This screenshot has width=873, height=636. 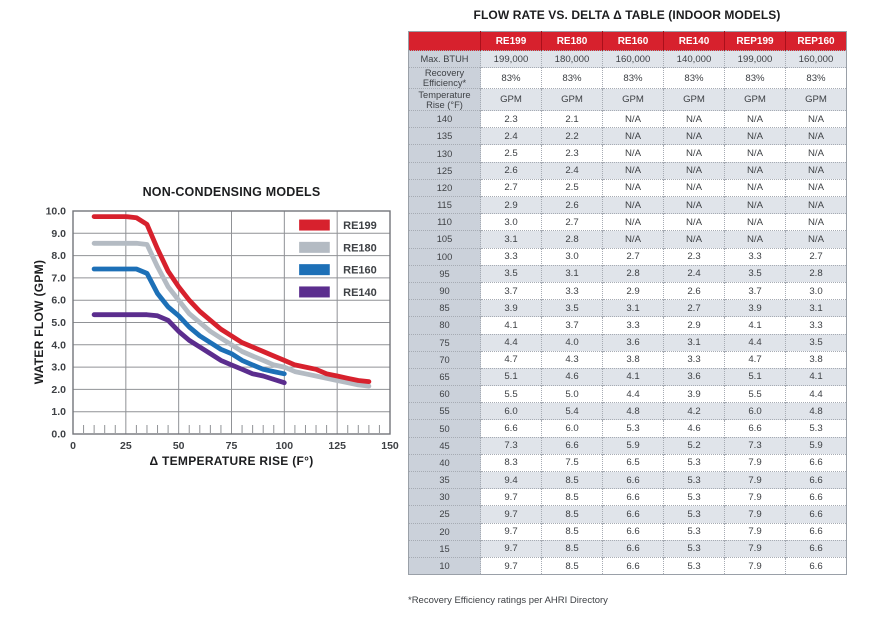 What do you see at coordinates (58, 412) in the screenshot?
I see `y-tick-label: 1.0` at bounding box center [58, 412].